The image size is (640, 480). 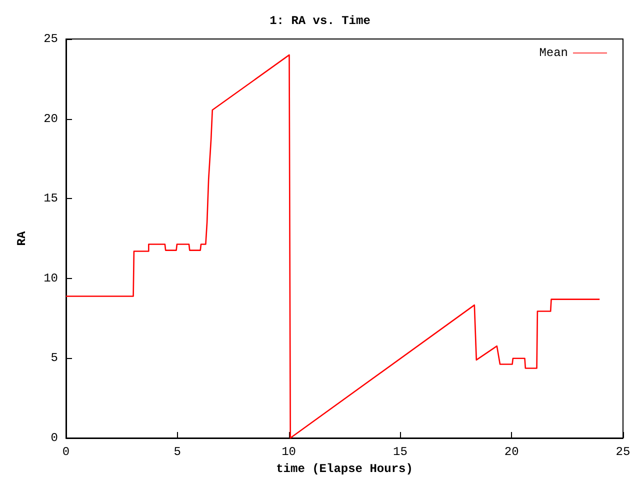 I want to click on x-axis-title: time (Elapse Hours), so click(x=344, y=469).